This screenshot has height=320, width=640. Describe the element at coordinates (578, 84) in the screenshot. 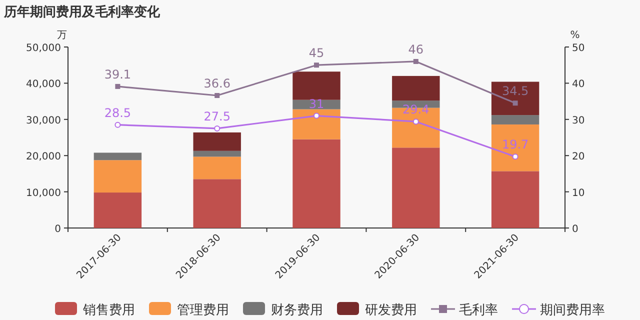

I see `y2-tick-label: 40` at that location.